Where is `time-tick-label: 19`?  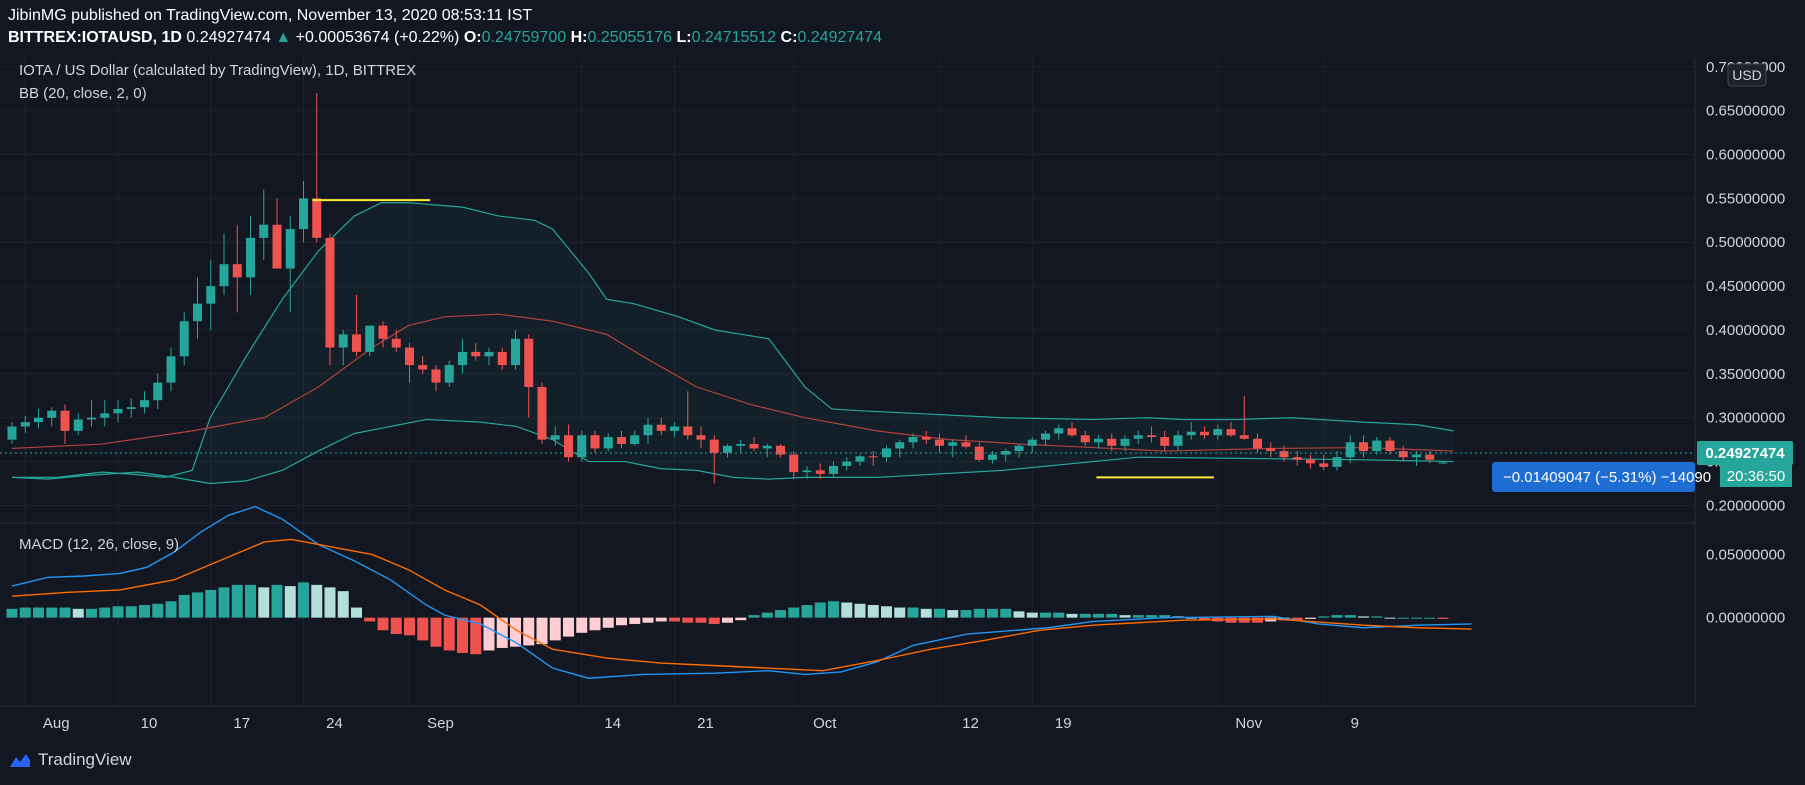 time-tick-label: 19 is located at coordinates (1063, 723).